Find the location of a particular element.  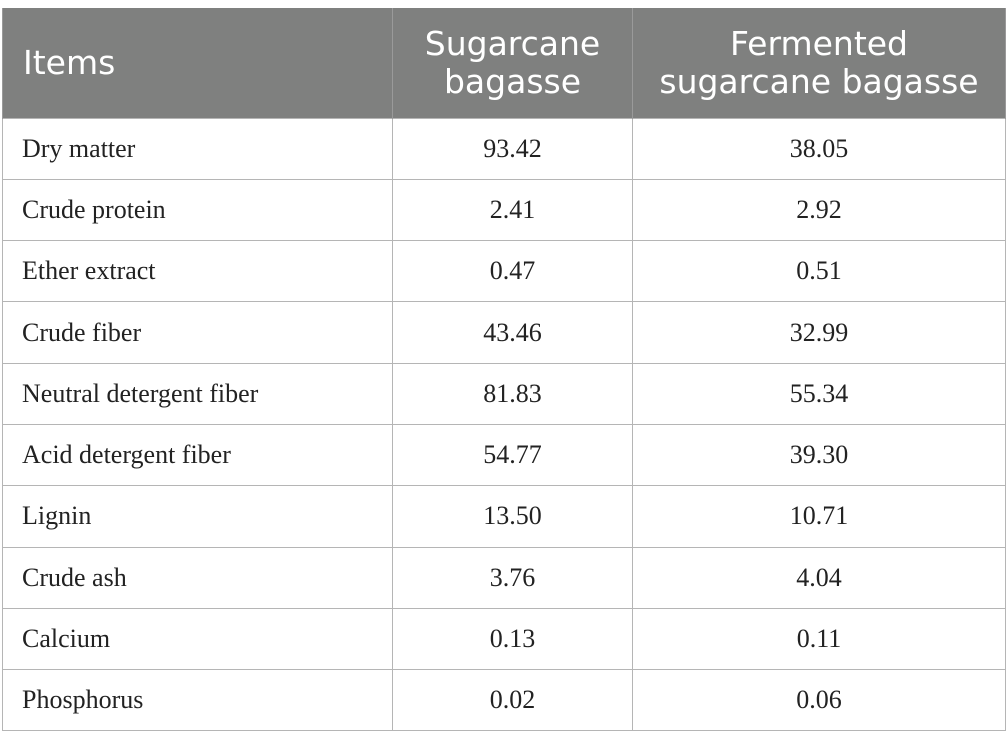

cell-fermented-sugarcane-bagasse: 0.11 is located at coordinates (819, 639).